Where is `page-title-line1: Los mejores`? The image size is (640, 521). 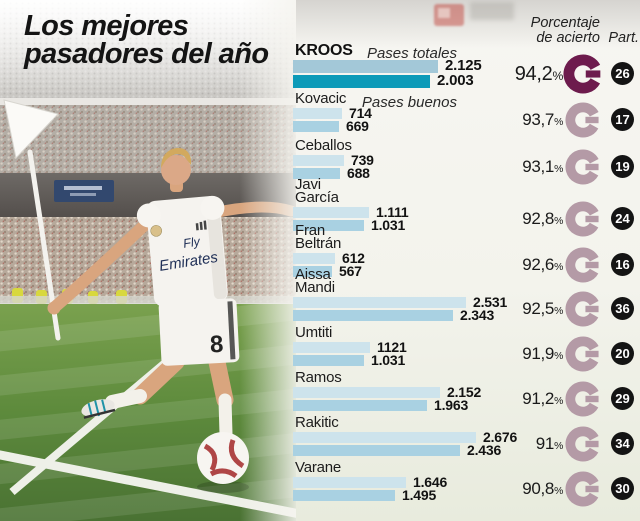 page-title-line1: Los mejores is located at coordinates (106, 26).